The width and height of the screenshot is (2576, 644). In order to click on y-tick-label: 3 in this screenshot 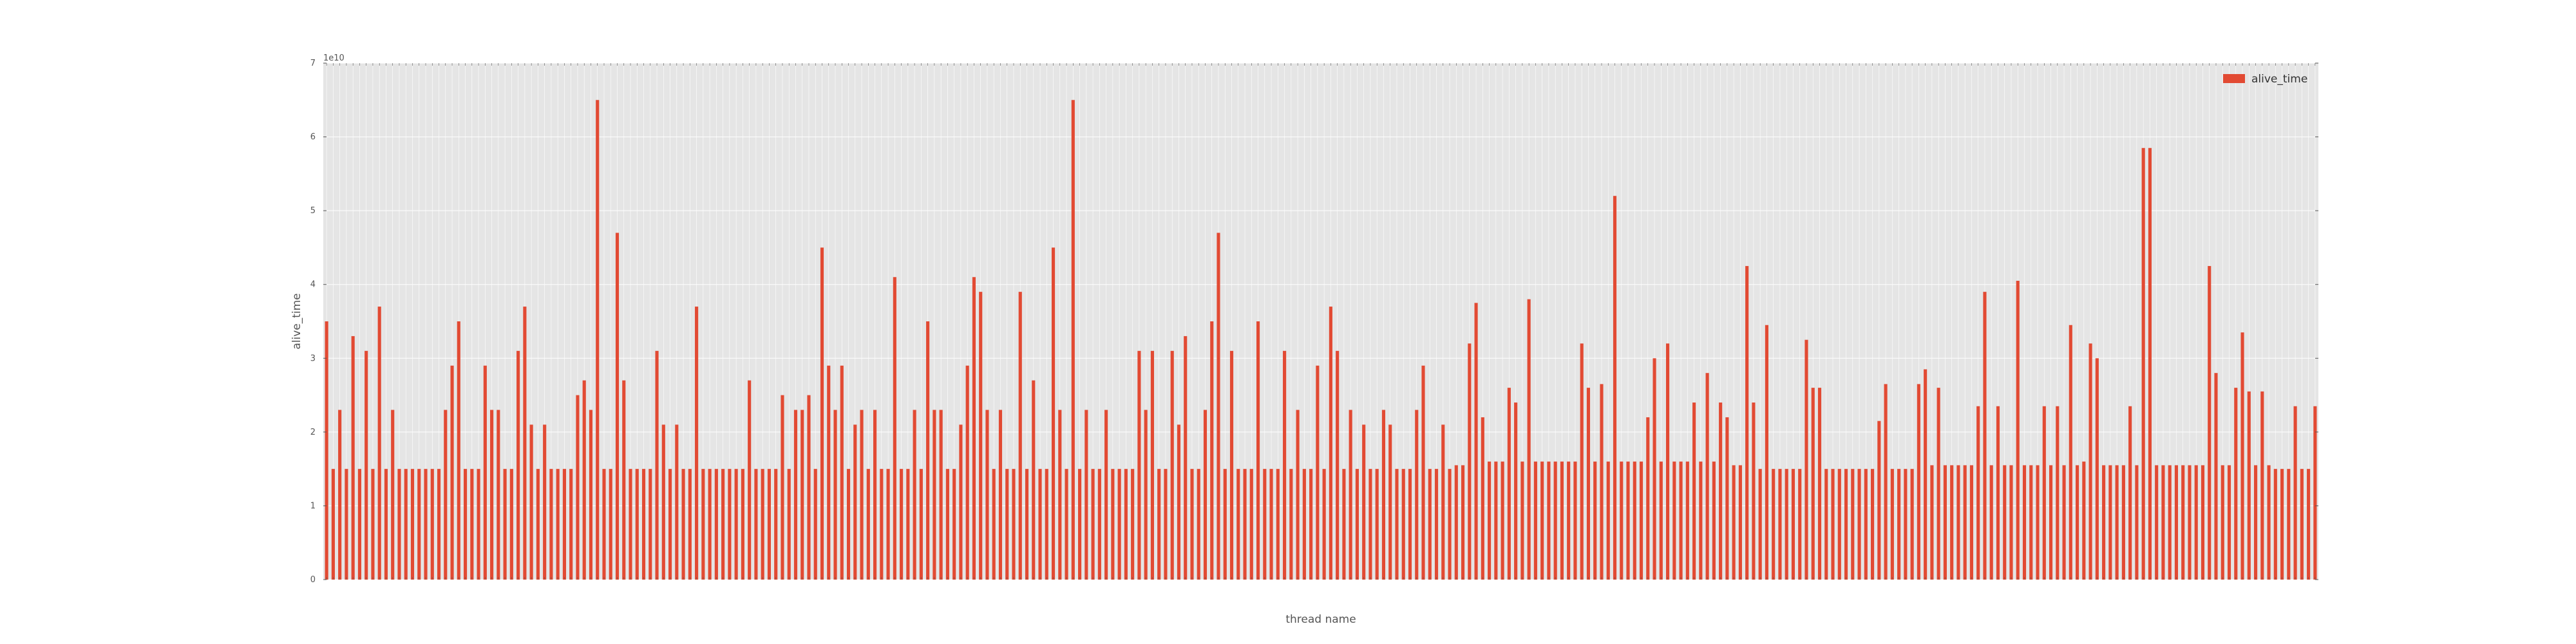, I will do `click(313, 358)`.